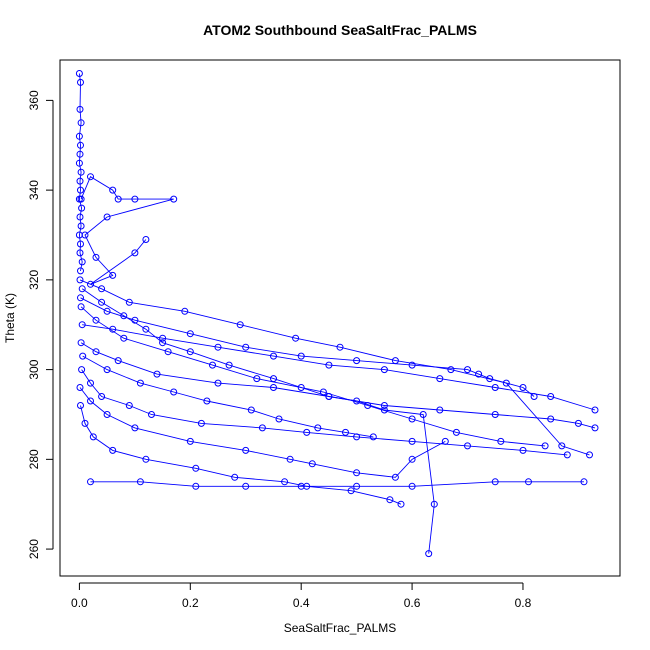 The width and height of the screenshot is (650, 650). I want to click on chart-title: ATOM2 Southbound SeaSaltFrac_PALMS, so click(340, 30).